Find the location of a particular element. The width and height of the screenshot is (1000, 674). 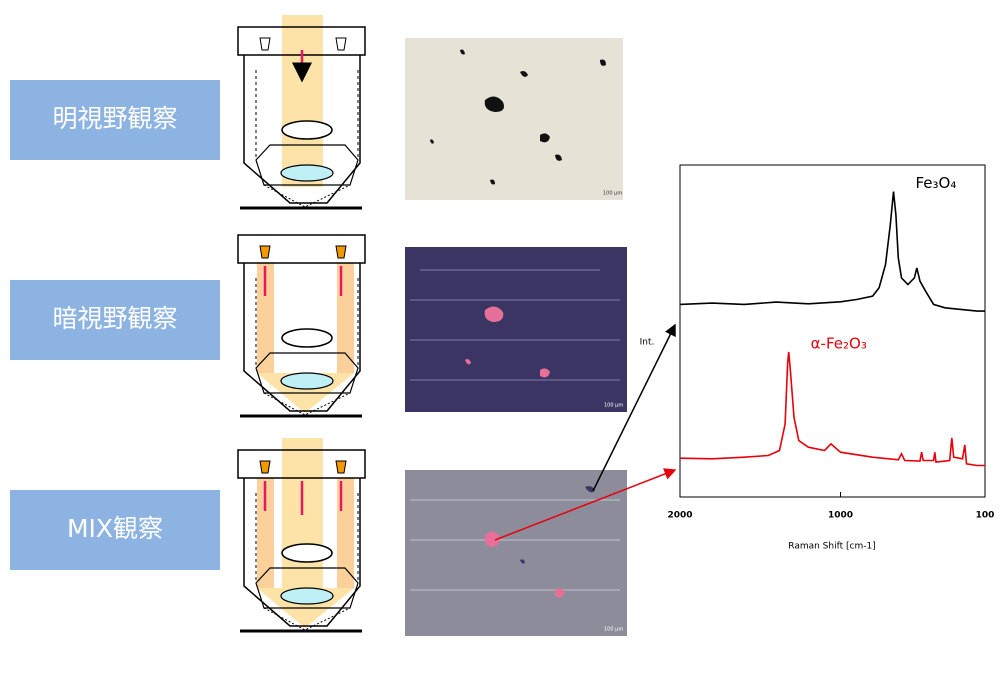

micrograph-mix: 100 μm is located at coordinates (516, 553).